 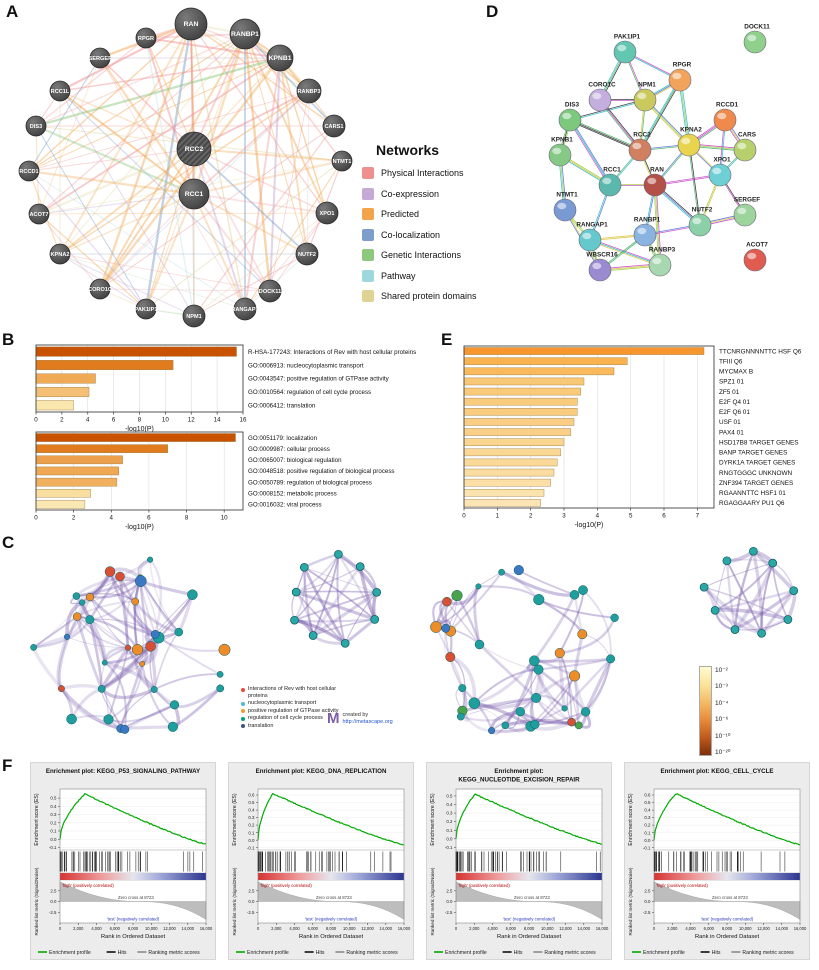 I want to click on es-axis-label: Enrichment score (ES), so click(x=631, y=819).